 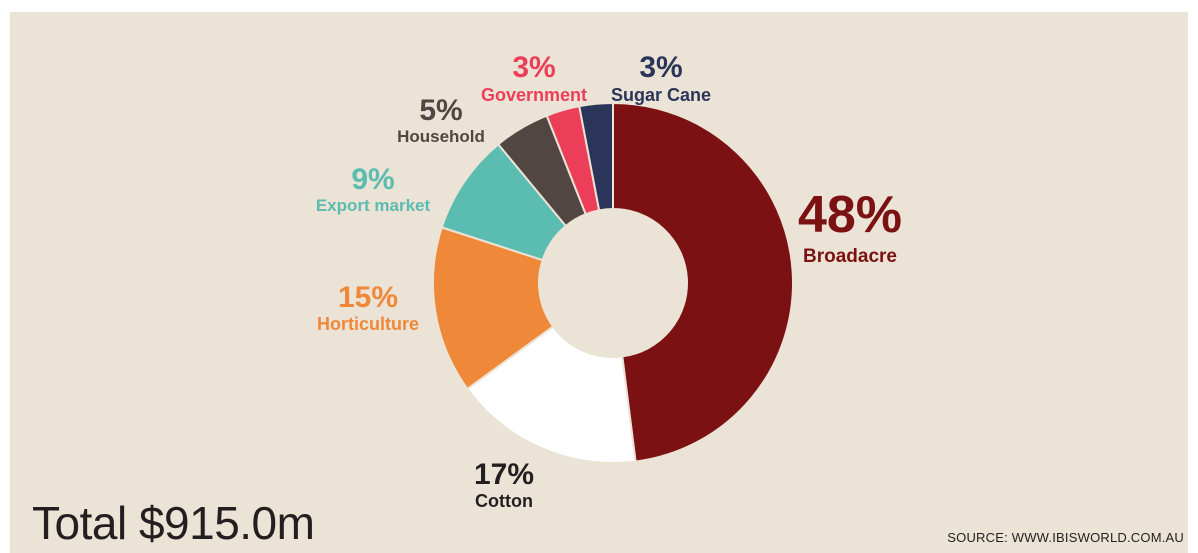 What do you see at coordinates (533, 67) in the screenshot?
I see `pct-label-government: 3%` at bounding box center [533, 67].